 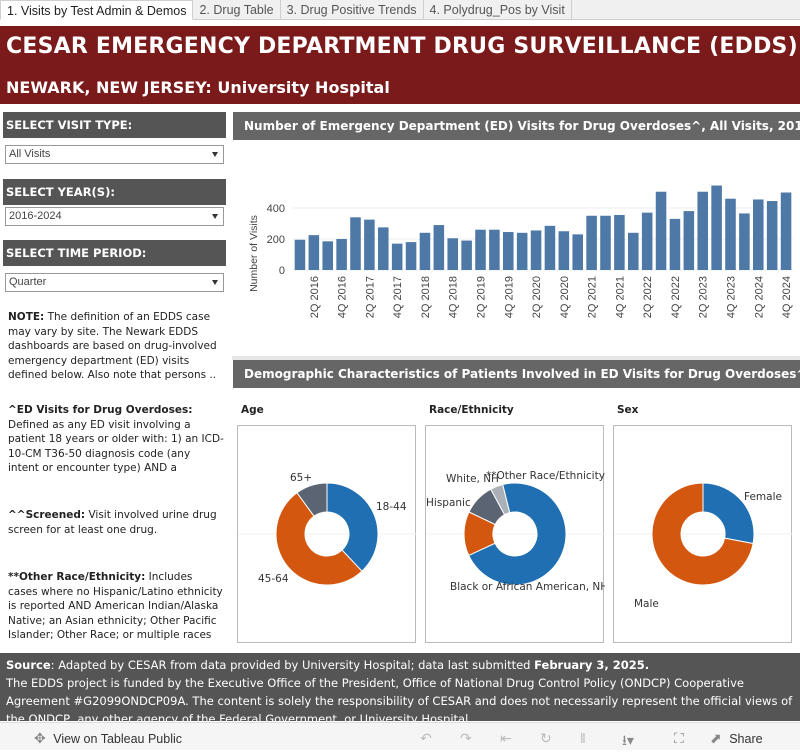 What do you see at coordinates (591, 242) in the screenshot?
I see `bar-2q-2021` at bounding box center [591, 242].